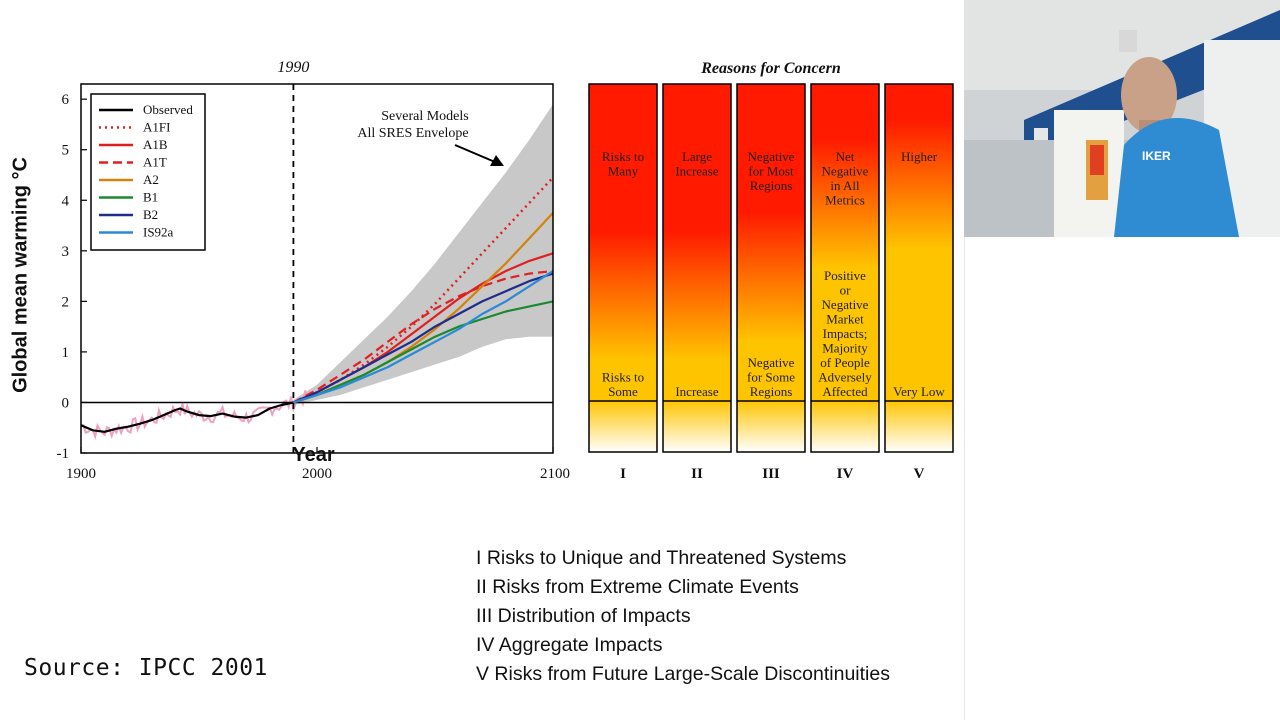 This screenshot has height=720, width=1280. What do you see at coordinates (771, 171) in the screenshot?
I see `concern-top-label: for Most` at bounding box center [771, 171].